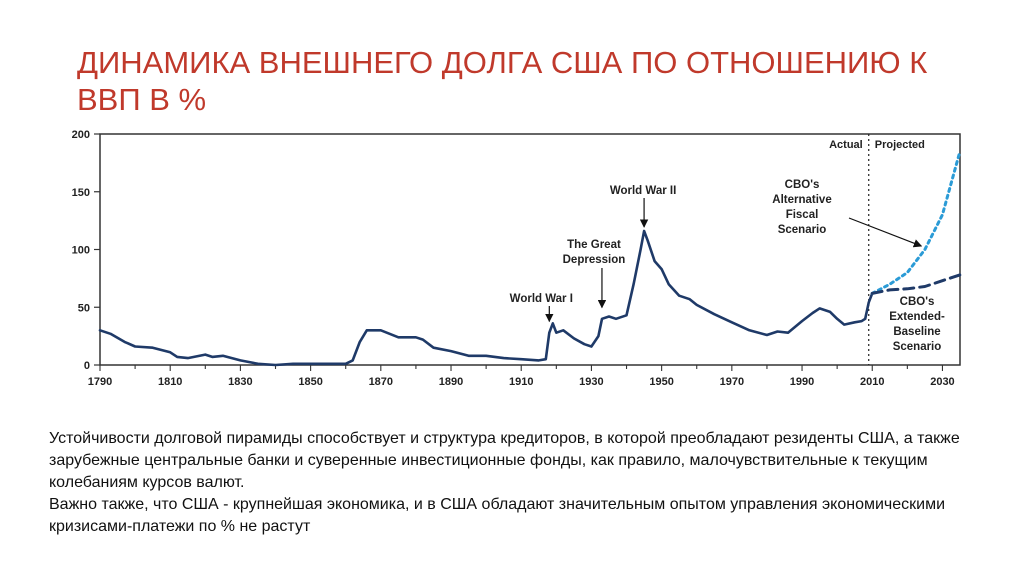 The image size is (1024, 574). What do you see at coordinates (310, 382) in the screenshot?
I see `x-tick-label: 1850` at bounding box center [310, 382].